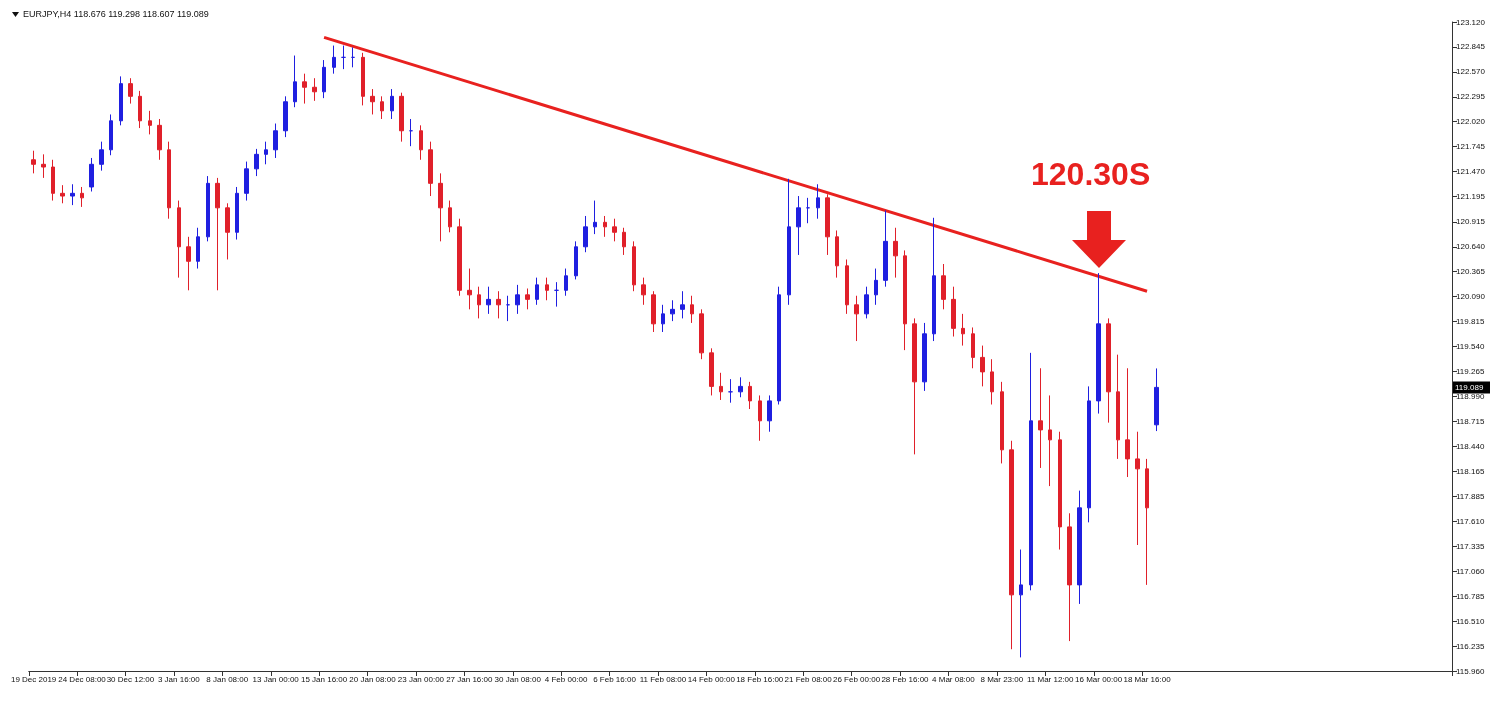 The image size is (1500, 701). What do you see at coordinates (1471, 47) in the screenshot?
I see `y-tick-label: 122.845` at bounding box center [1471, 47].